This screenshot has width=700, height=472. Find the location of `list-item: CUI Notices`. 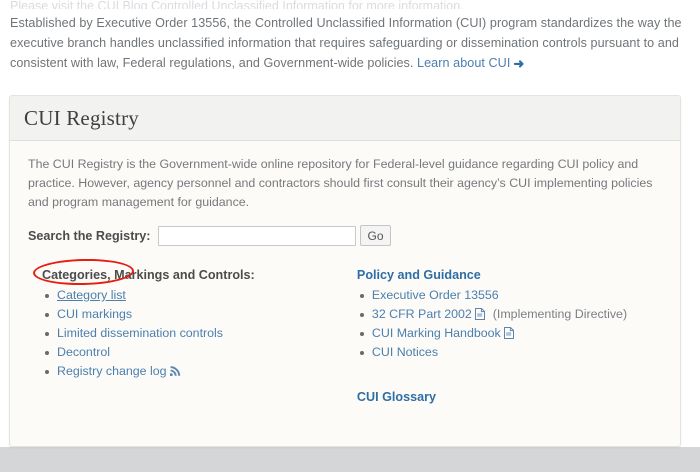

list-item: CUI Notices is located at coordinates (509, 352).